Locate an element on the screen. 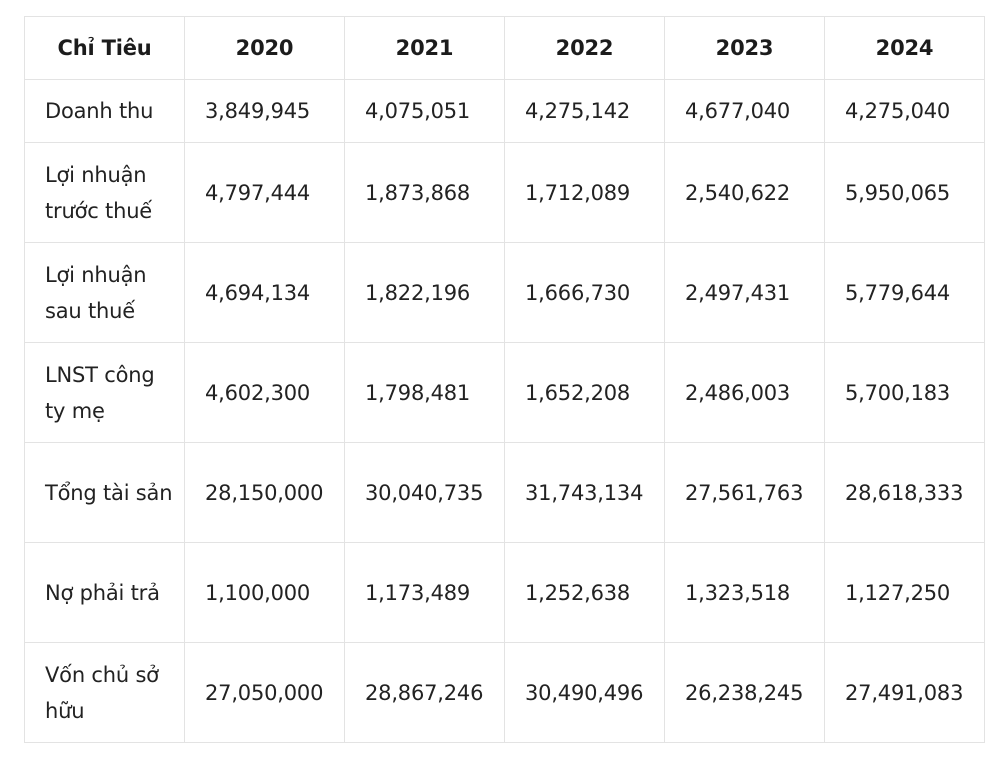 The image size is (1001, 757). header-year-2023: 2023 is located at coordinates (744, 48).